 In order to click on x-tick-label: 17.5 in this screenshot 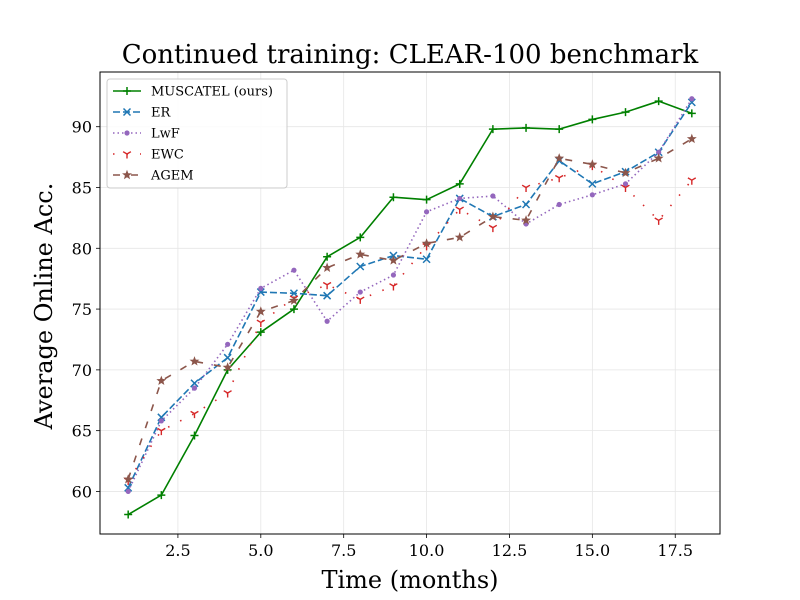, I will do `click(675, 550)`.